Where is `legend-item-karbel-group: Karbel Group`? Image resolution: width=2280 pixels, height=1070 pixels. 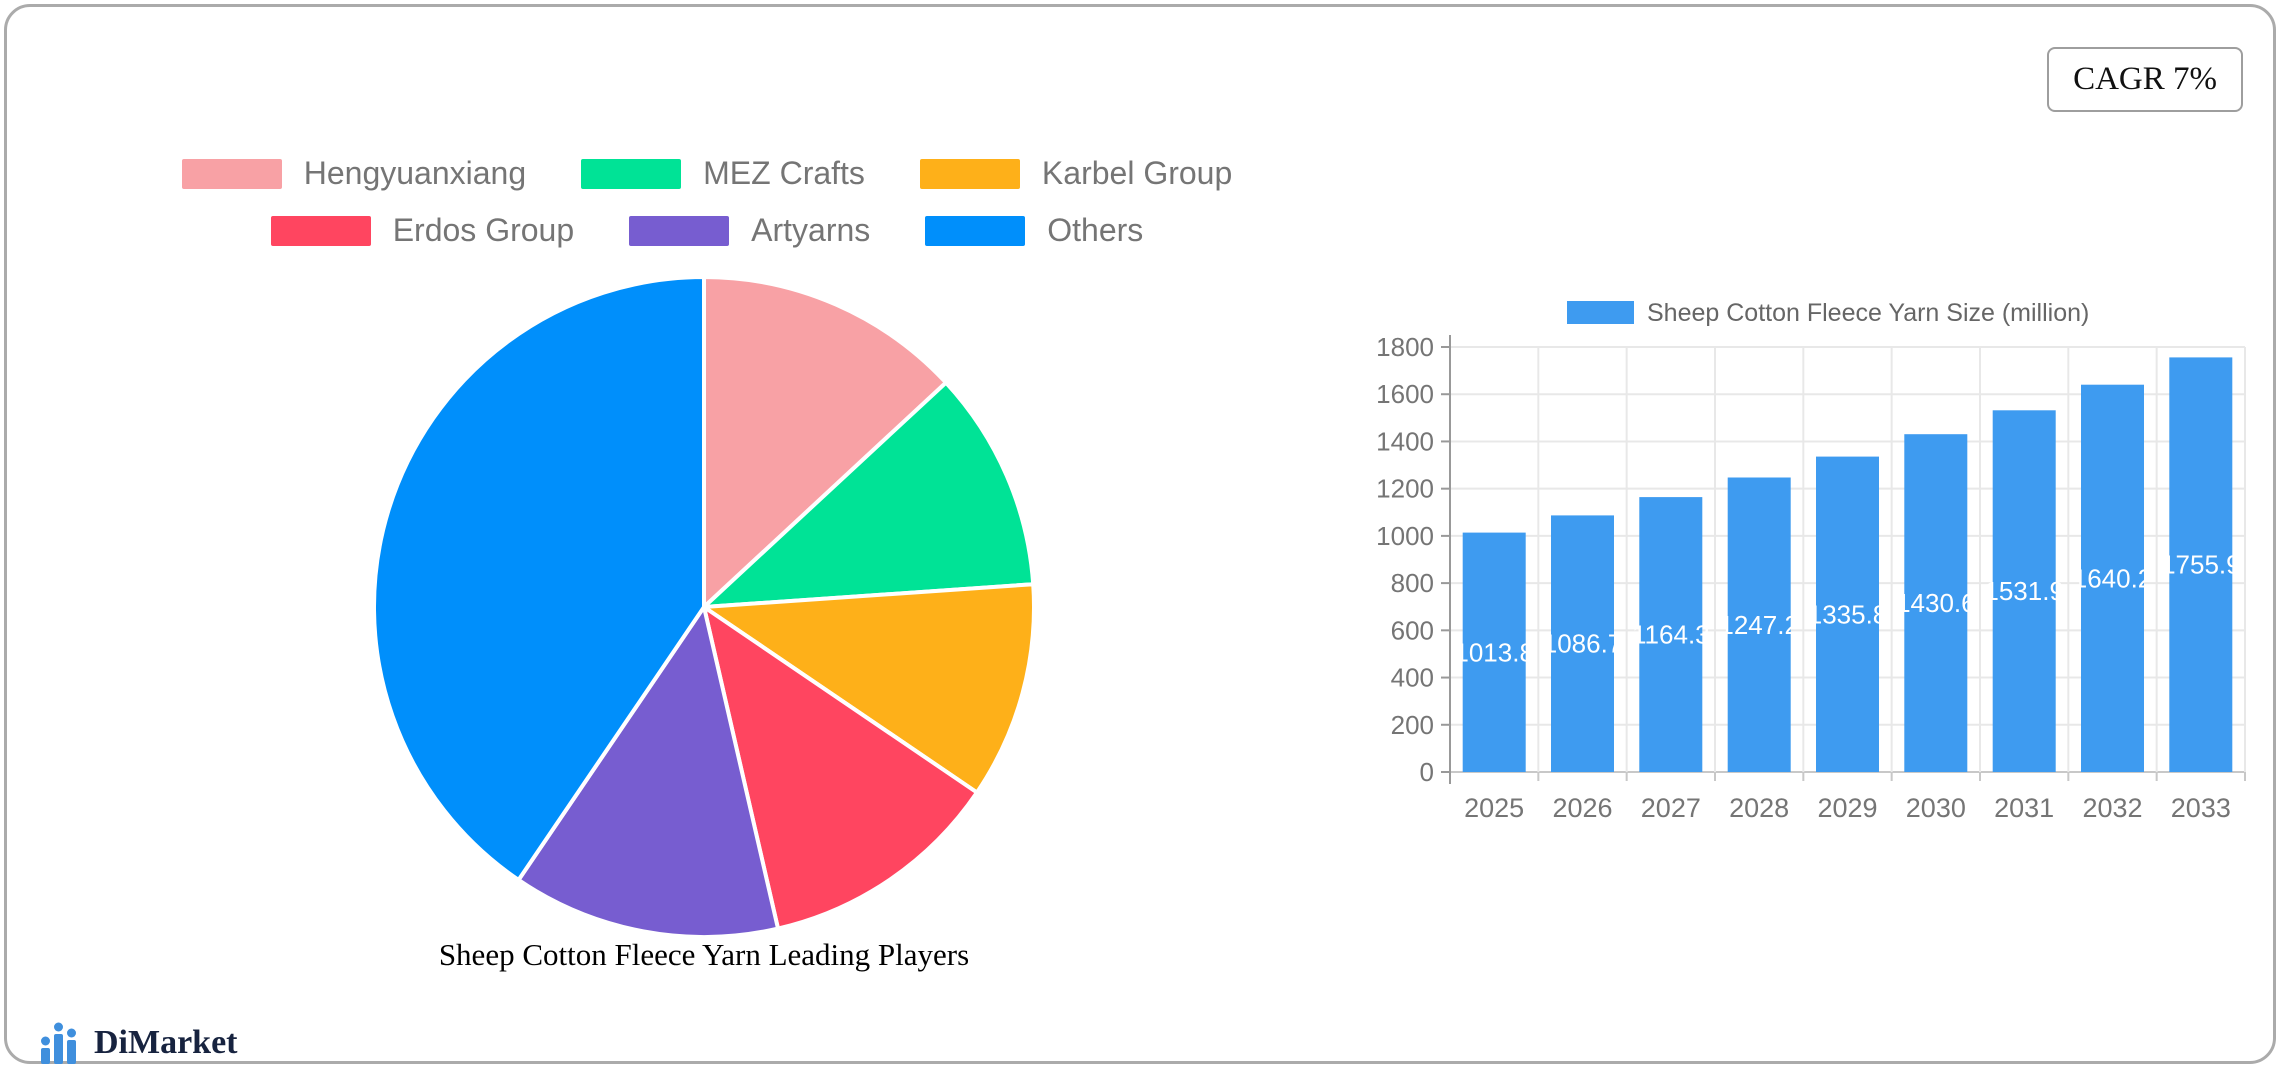 legend-item-karbel-group: Karbel Group is located at coordinates (1076, 173).